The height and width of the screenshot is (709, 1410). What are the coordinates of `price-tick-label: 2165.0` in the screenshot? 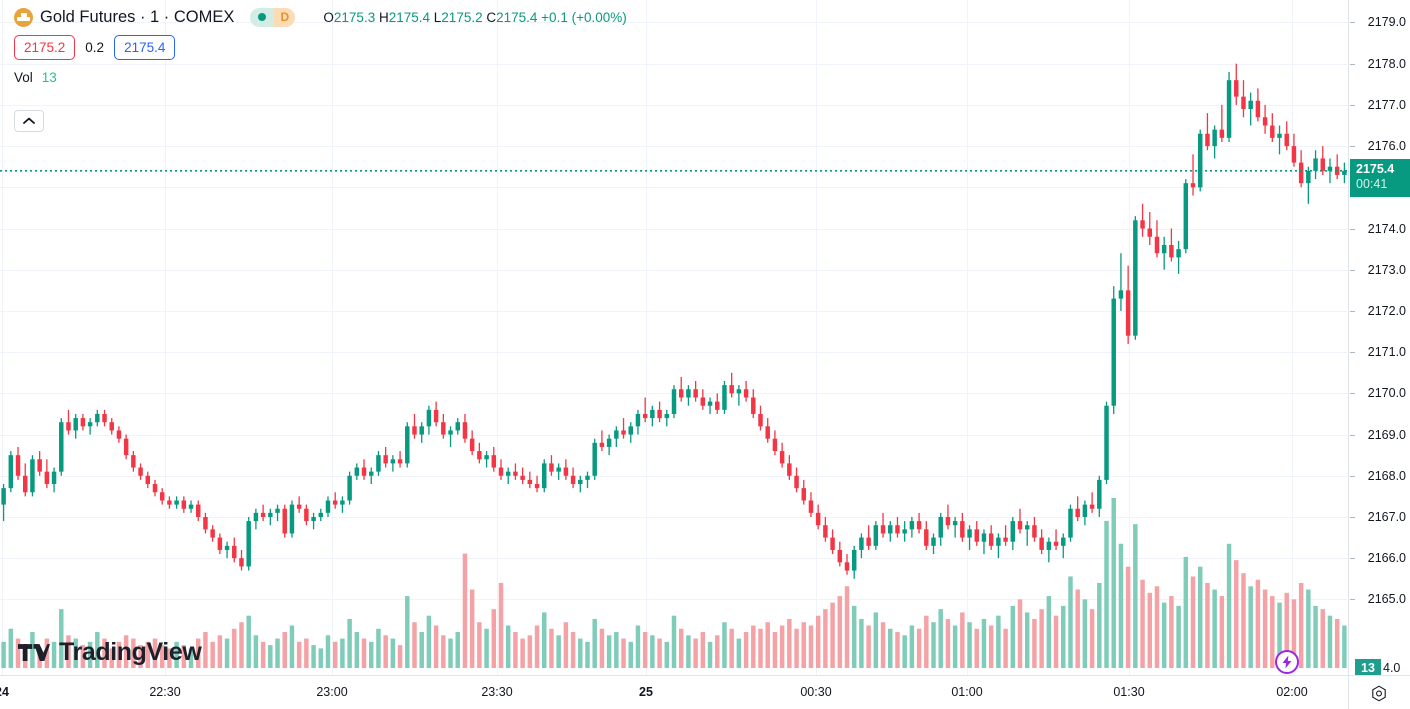 It's located at (1386, 599).